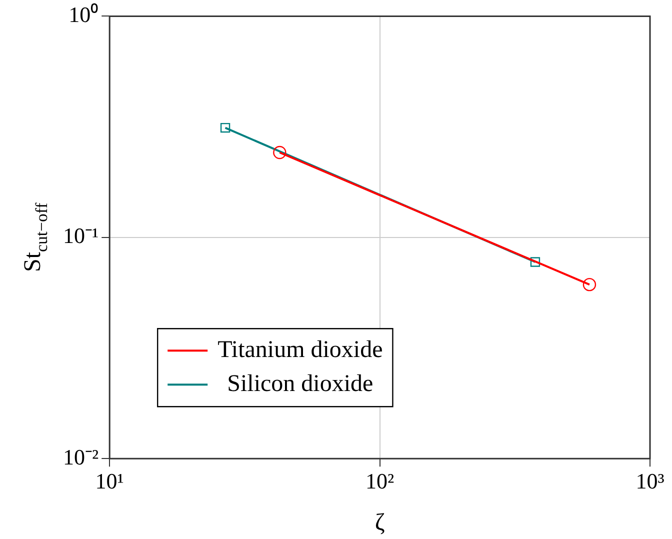 Image resolution: width=672 pixels, height=539 pixels. I want to click on legend-label: Silicon dioxide, so click(300, 383).